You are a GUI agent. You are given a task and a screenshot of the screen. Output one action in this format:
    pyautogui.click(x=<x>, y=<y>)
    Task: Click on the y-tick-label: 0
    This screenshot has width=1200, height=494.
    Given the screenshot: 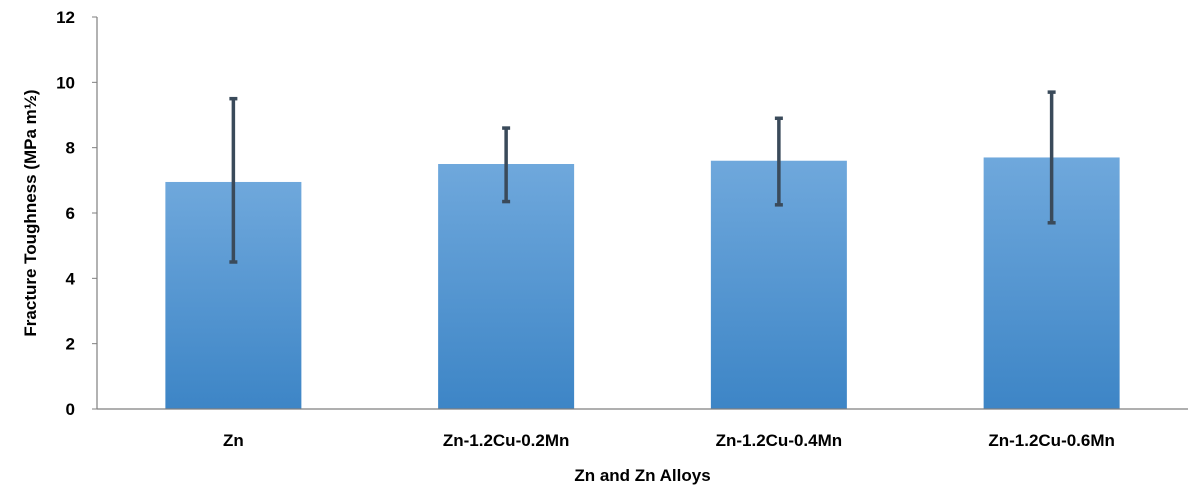 What is the action you would take?
    pyautogui.click(x=70, y=409)
    